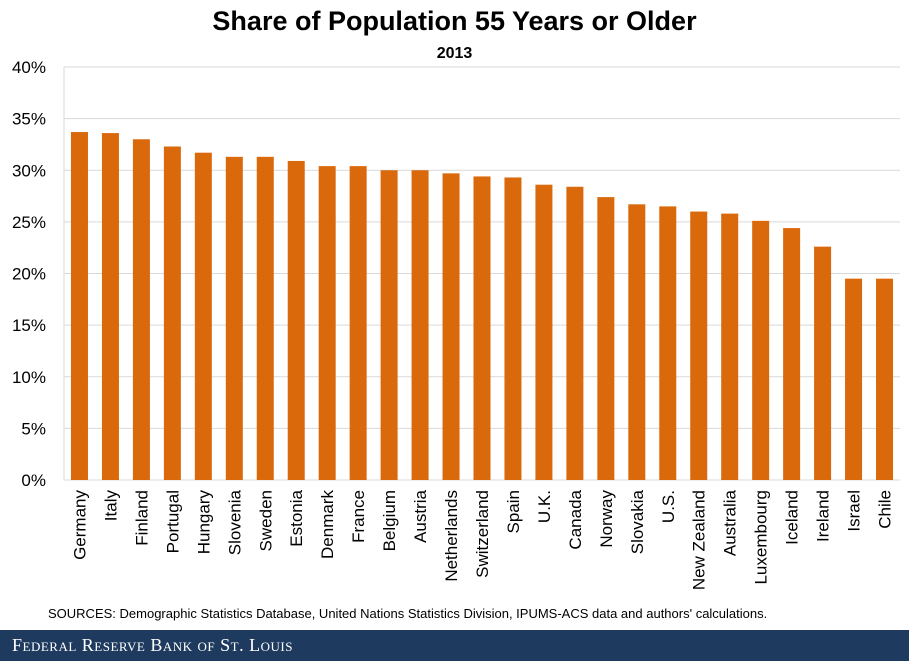 Image resolution: width=909 pixels, height=661 pixels. What do you see at coordinates (606, 519) in the screenshot?
I see `x-tick-label: Norway` at bounding box center [606, 519].